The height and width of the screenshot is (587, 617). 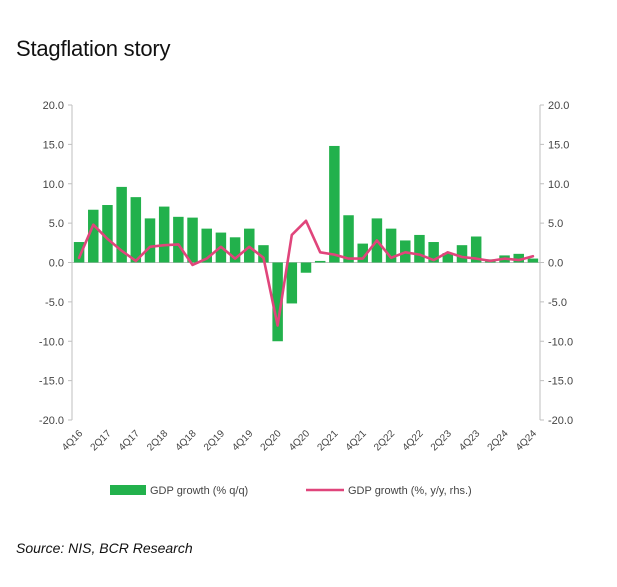 I want to click on line-series, so click(x=306, y=273).